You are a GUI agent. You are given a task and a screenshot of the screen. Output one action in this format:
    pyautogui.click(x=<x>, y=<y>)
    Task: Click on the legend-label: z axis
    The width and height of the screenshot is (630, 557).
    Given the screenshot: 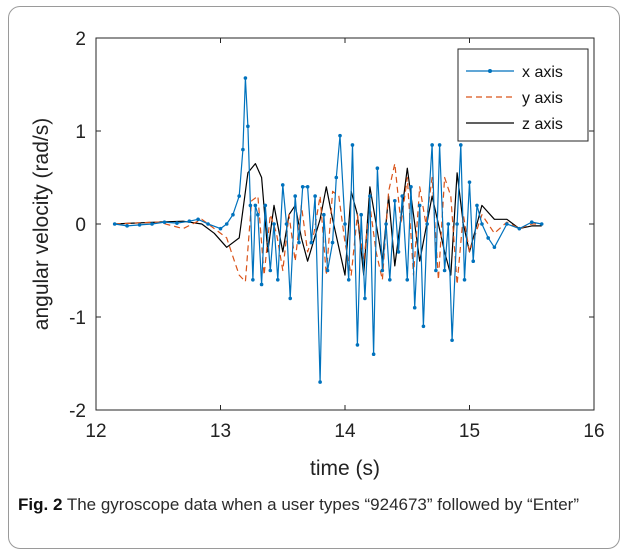 What is the action you would take?
    pyautogui.click(x=542, y=124)
    